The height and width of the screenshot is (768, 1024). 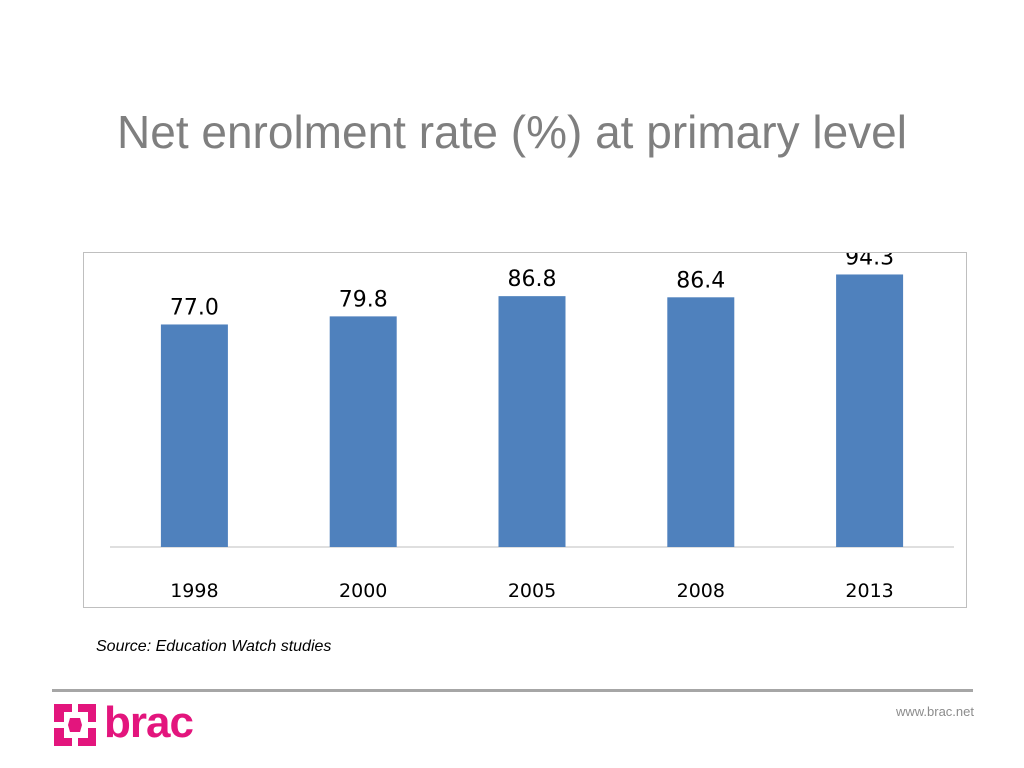 What do you see at coordinates (700, 280) in the screenshot?
I see `data-label-2008: 86.4` at bounding box center [700, 280].